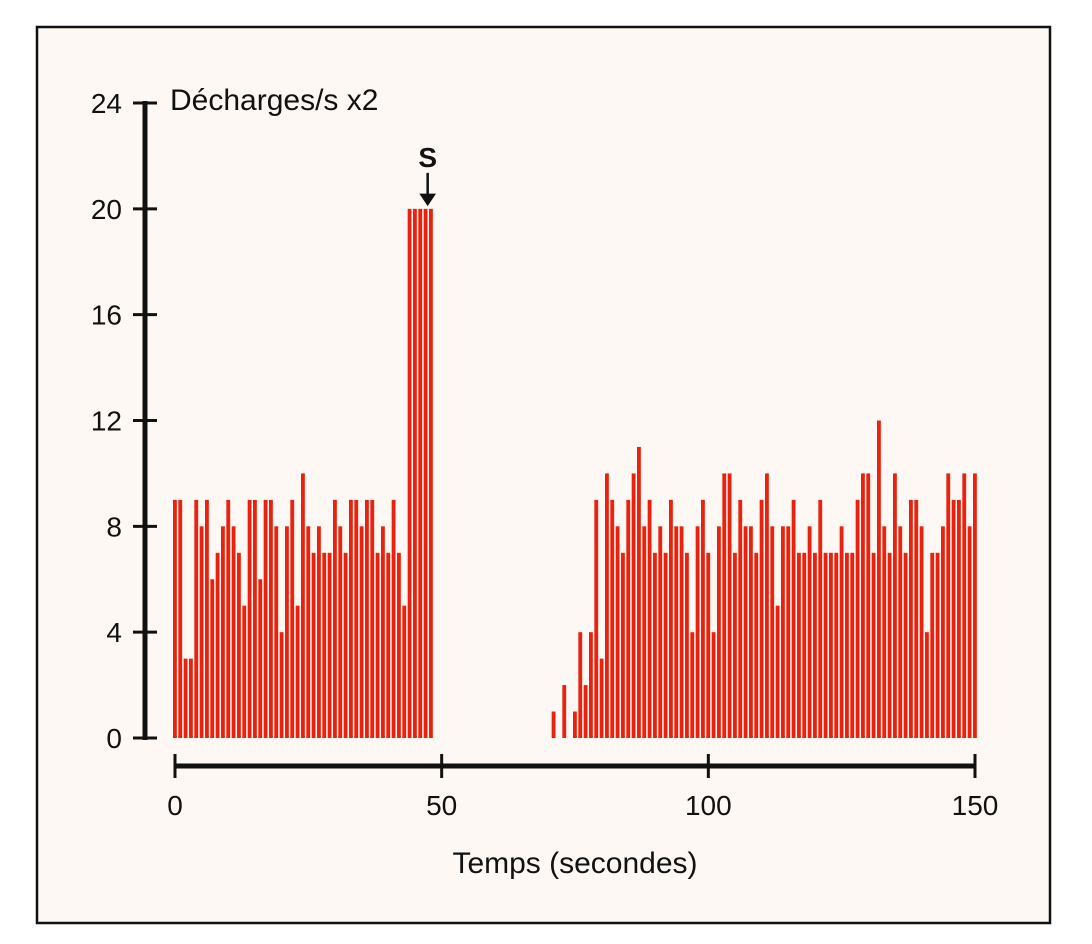 The image size is (1092, 944). Describe the element at coordinates (428, 189) in the screenshot. I see `arrow-down-icon` at that location.